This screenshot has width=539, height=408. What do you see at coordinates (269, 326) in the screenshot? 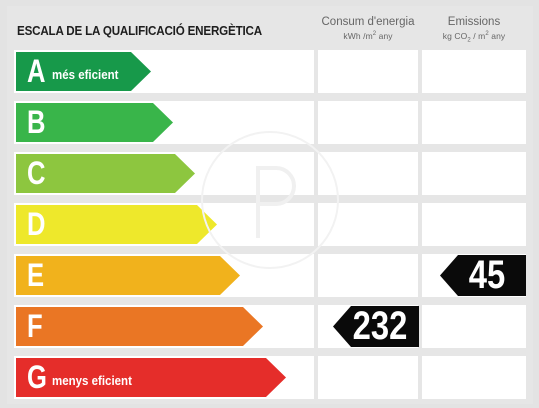
I see `rating-row-f: F 232` at bounding box center [269, 326].